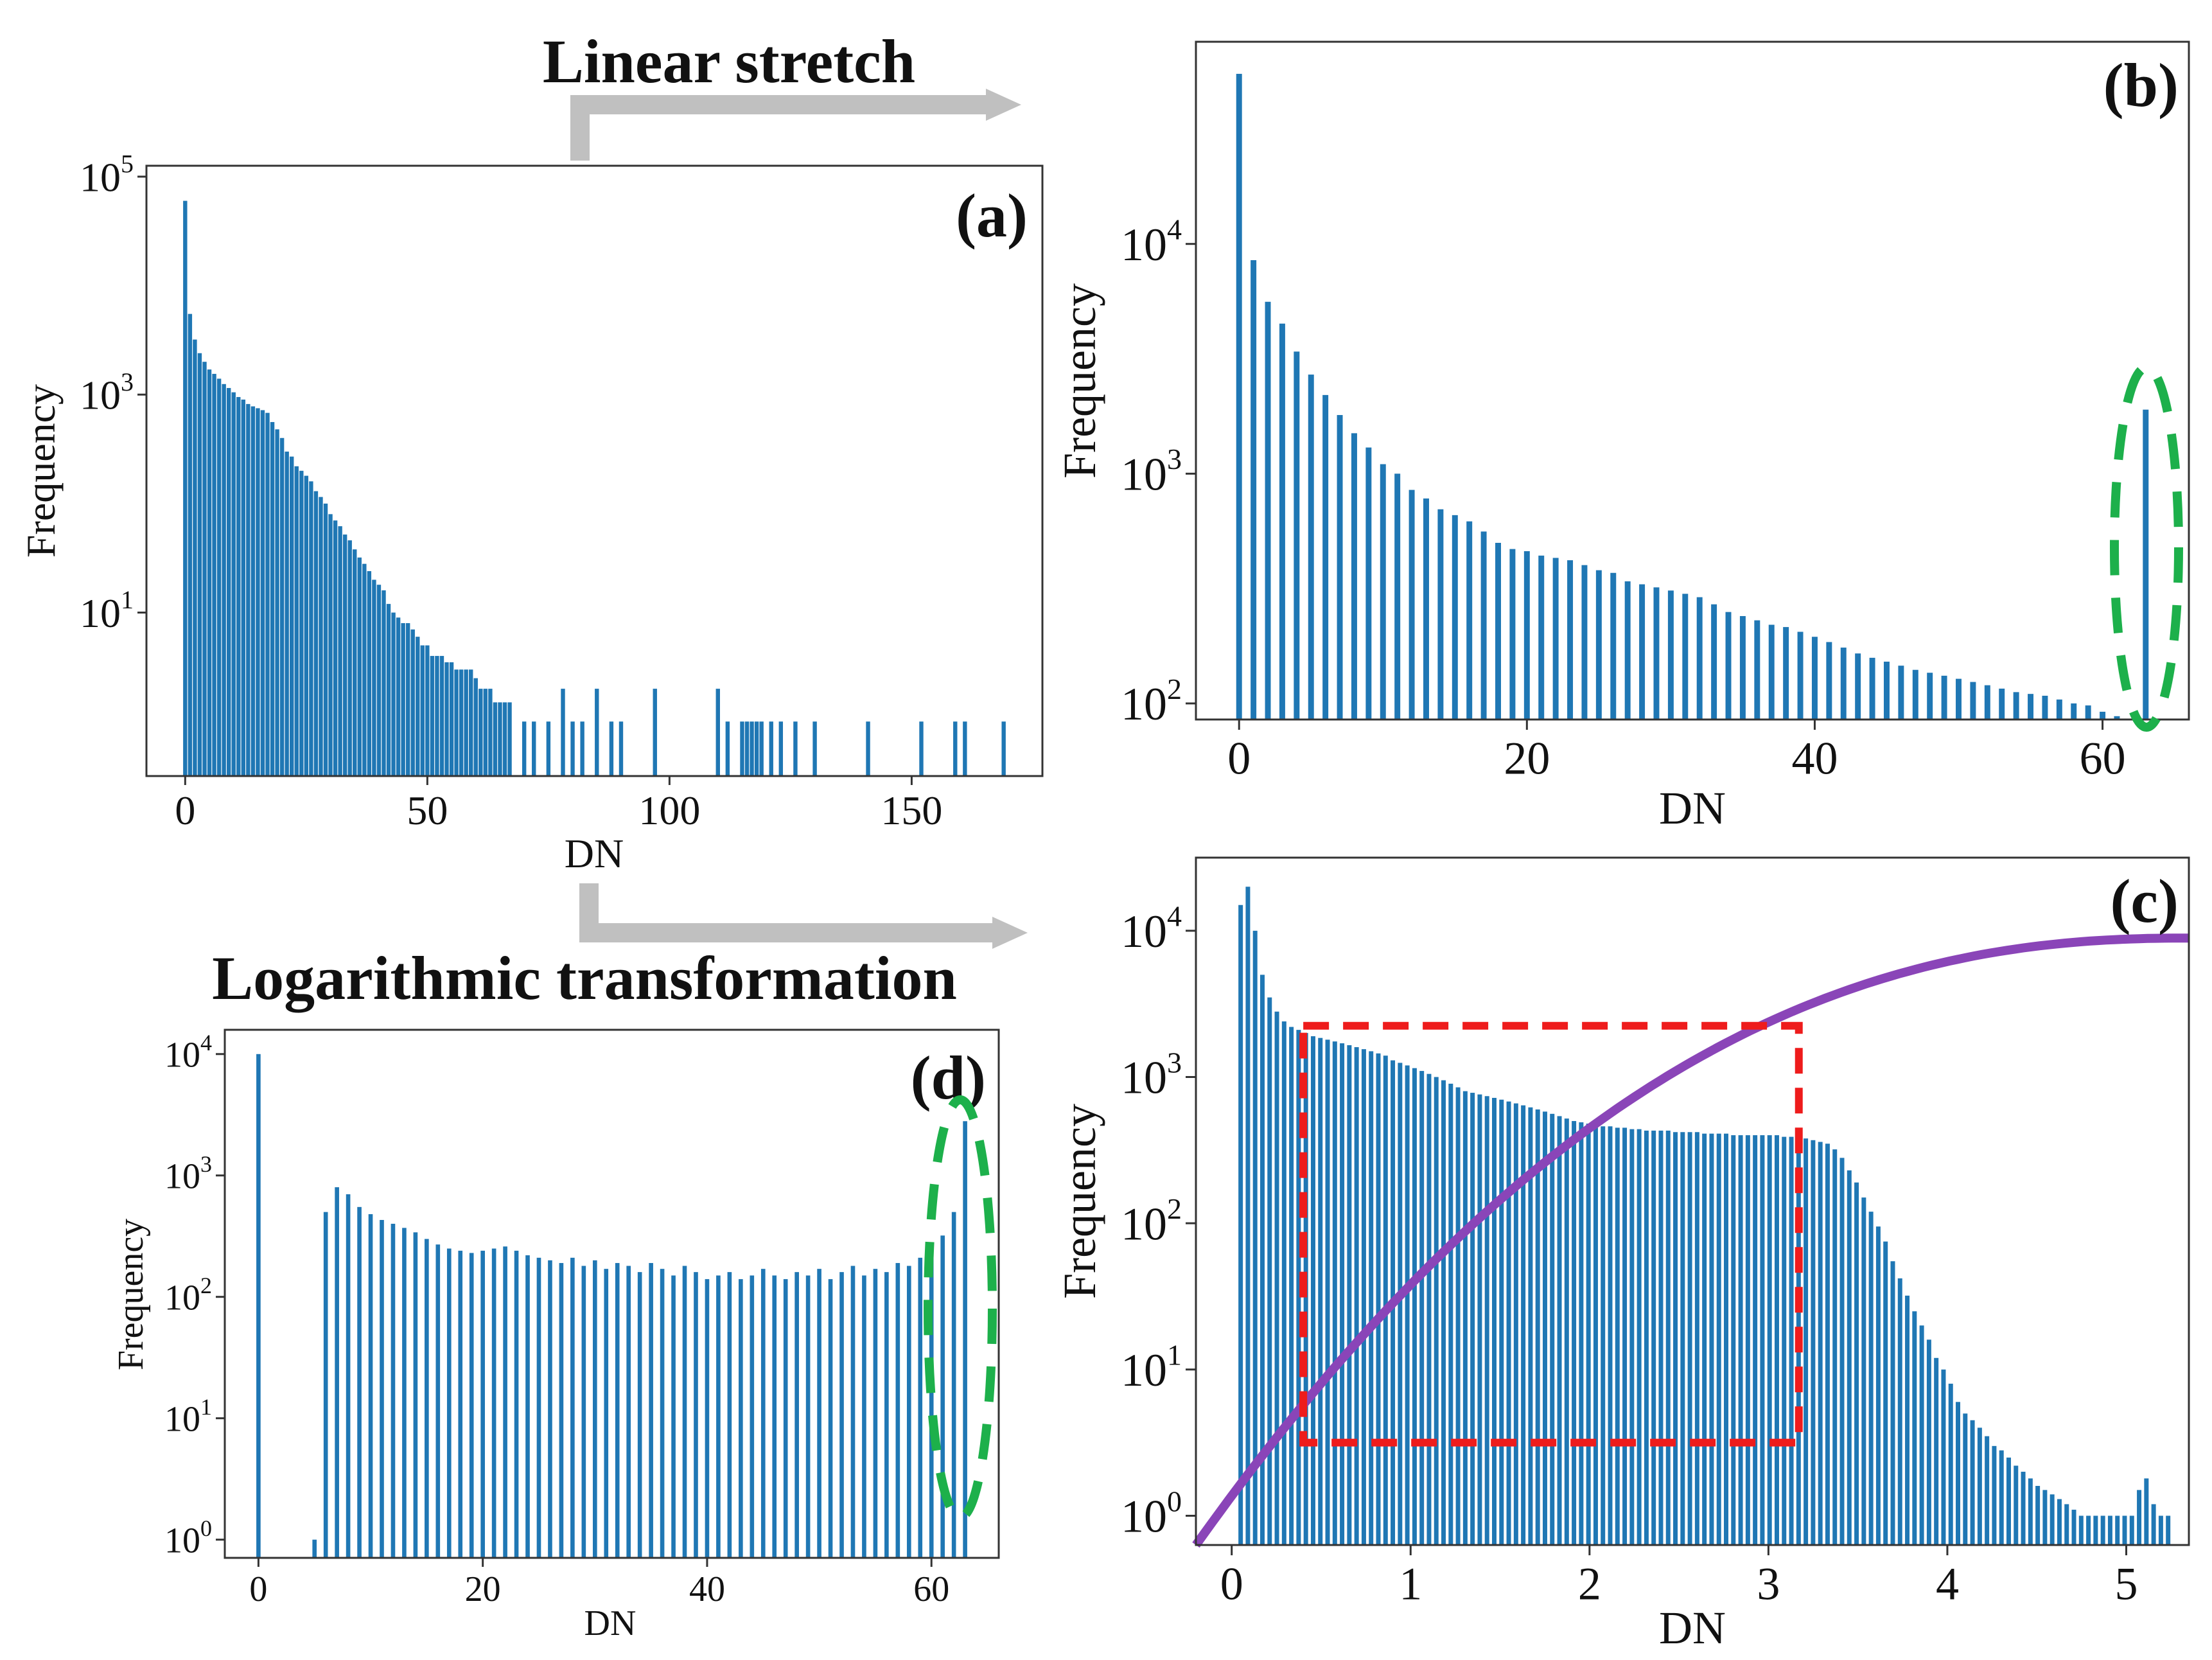 This screenshot has width=2212, height=1660. Describe the element at coordinates (803, 916) in the screenshot. I see `log-transform-arrow` at that location.